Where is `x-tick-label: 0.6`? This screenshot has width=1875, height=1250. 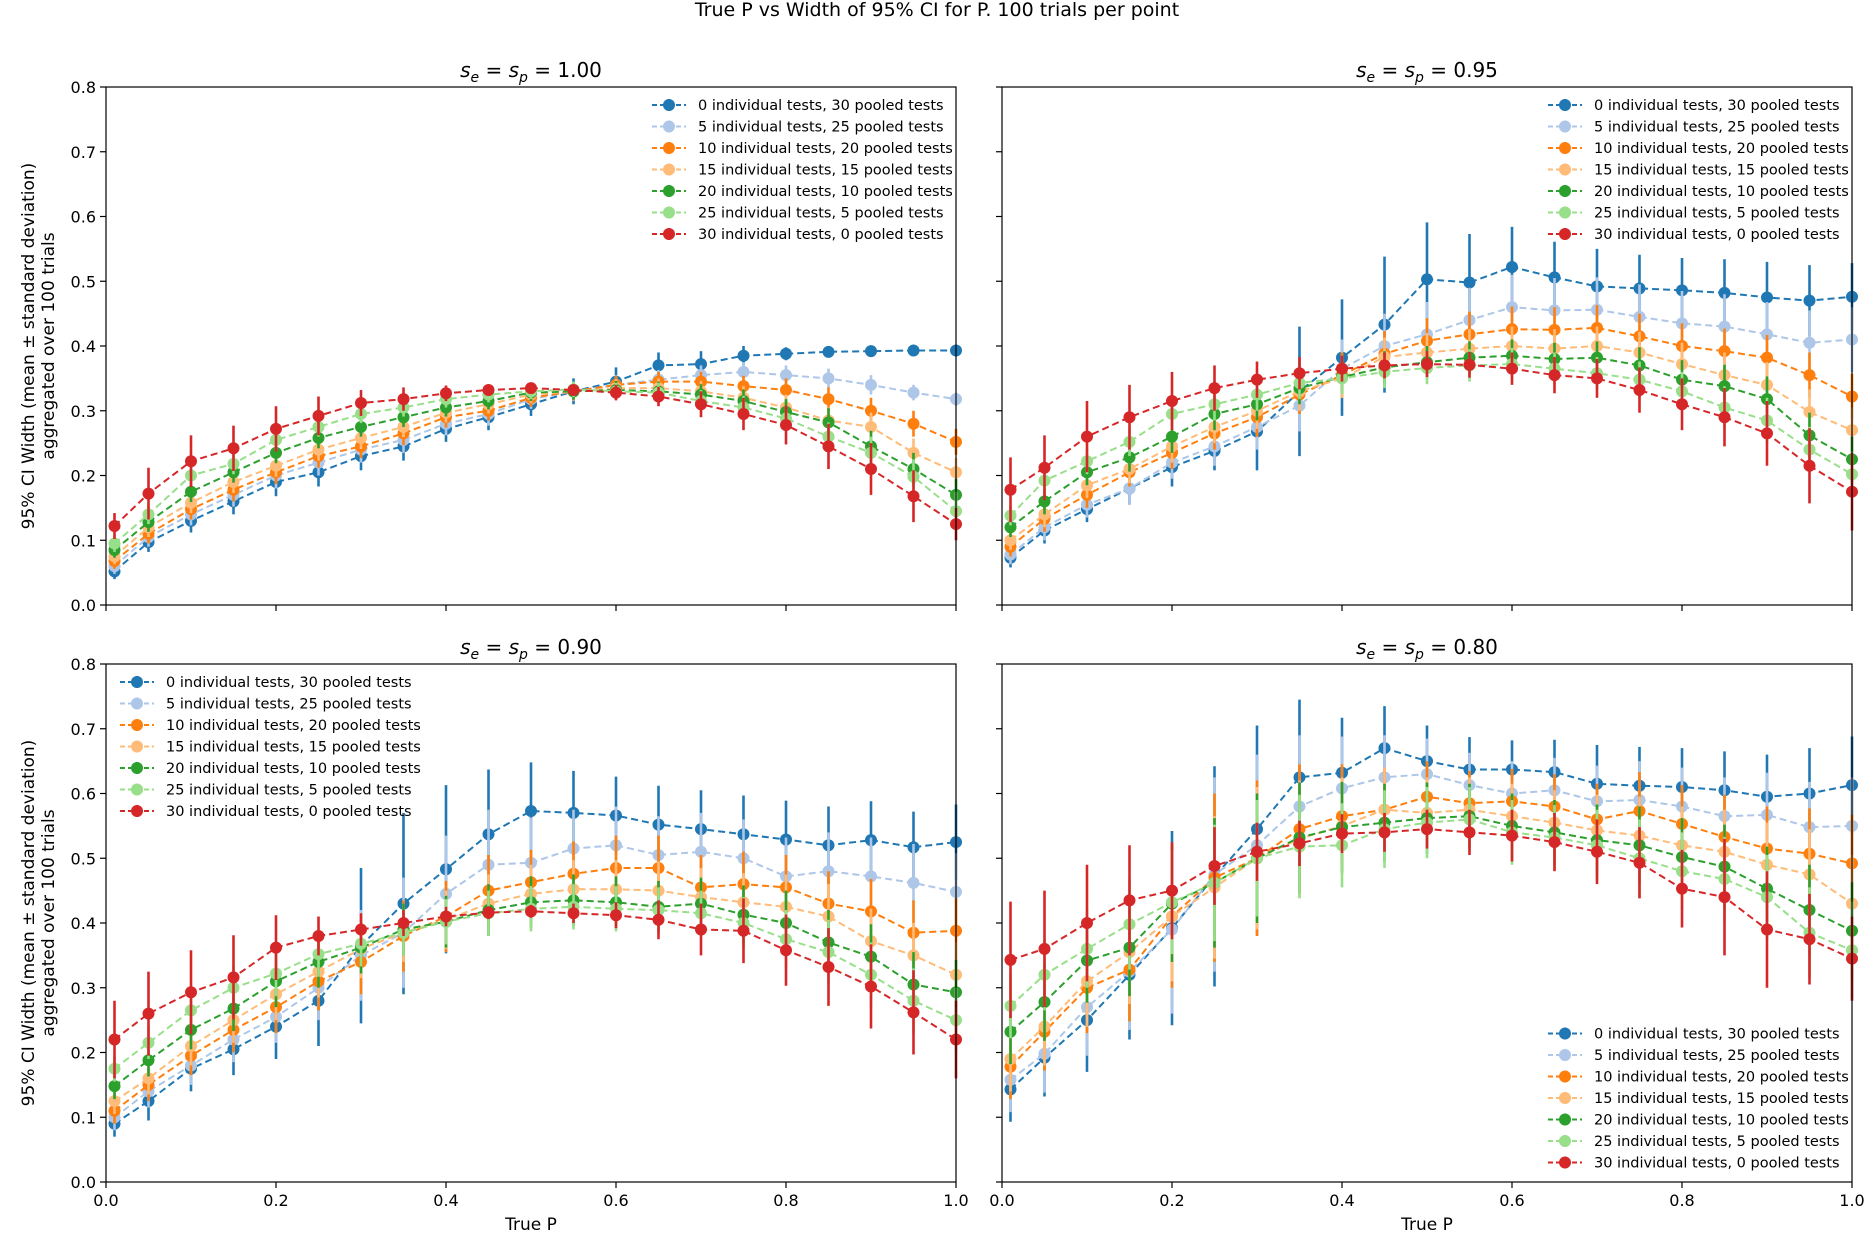 x-tick-label: 0.6 is located at coordinates (615, 1200).